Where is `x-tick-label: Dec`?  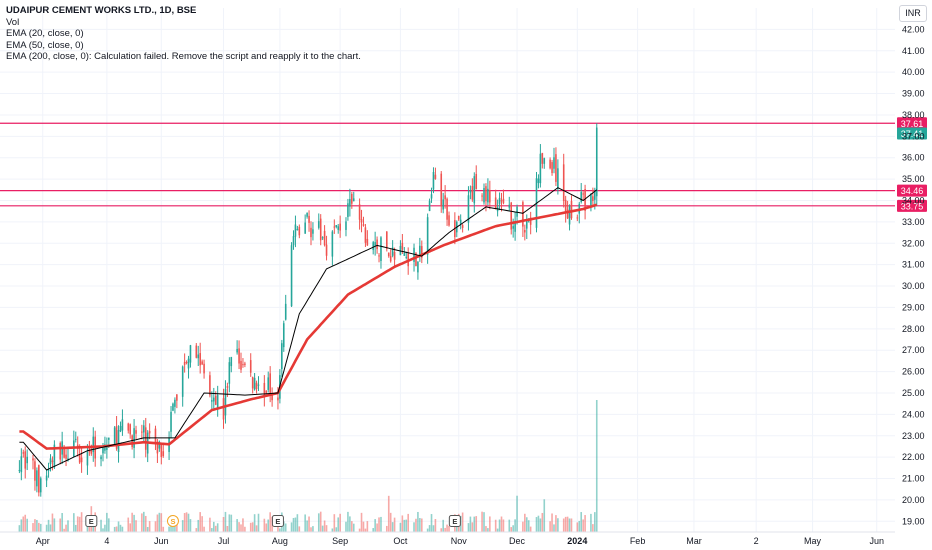
x-tick-label: Dec is located at coordinates (517, 541).